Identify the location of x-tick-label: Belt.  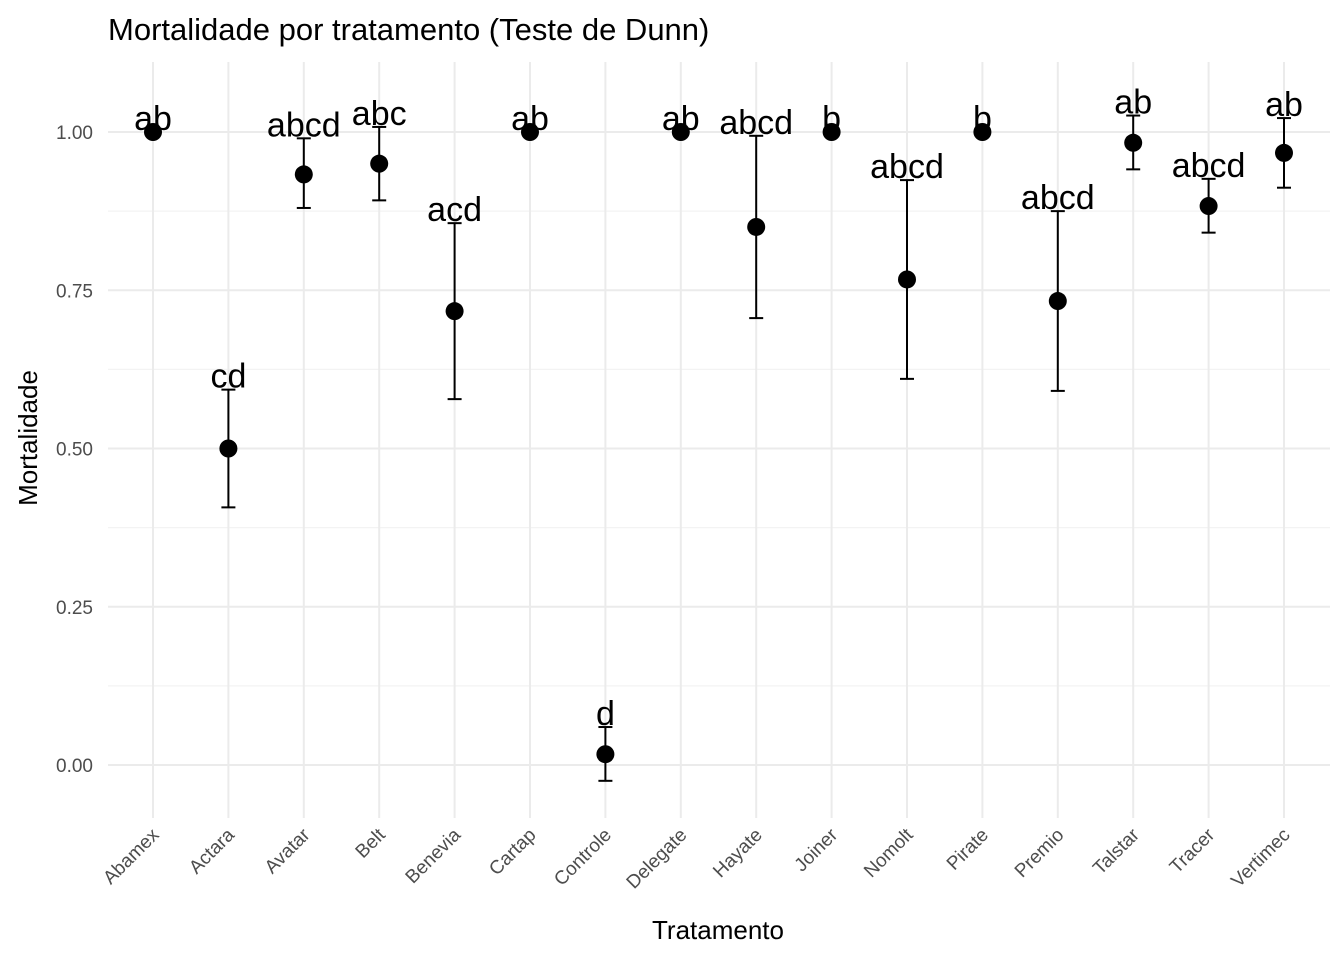
(371, 843).